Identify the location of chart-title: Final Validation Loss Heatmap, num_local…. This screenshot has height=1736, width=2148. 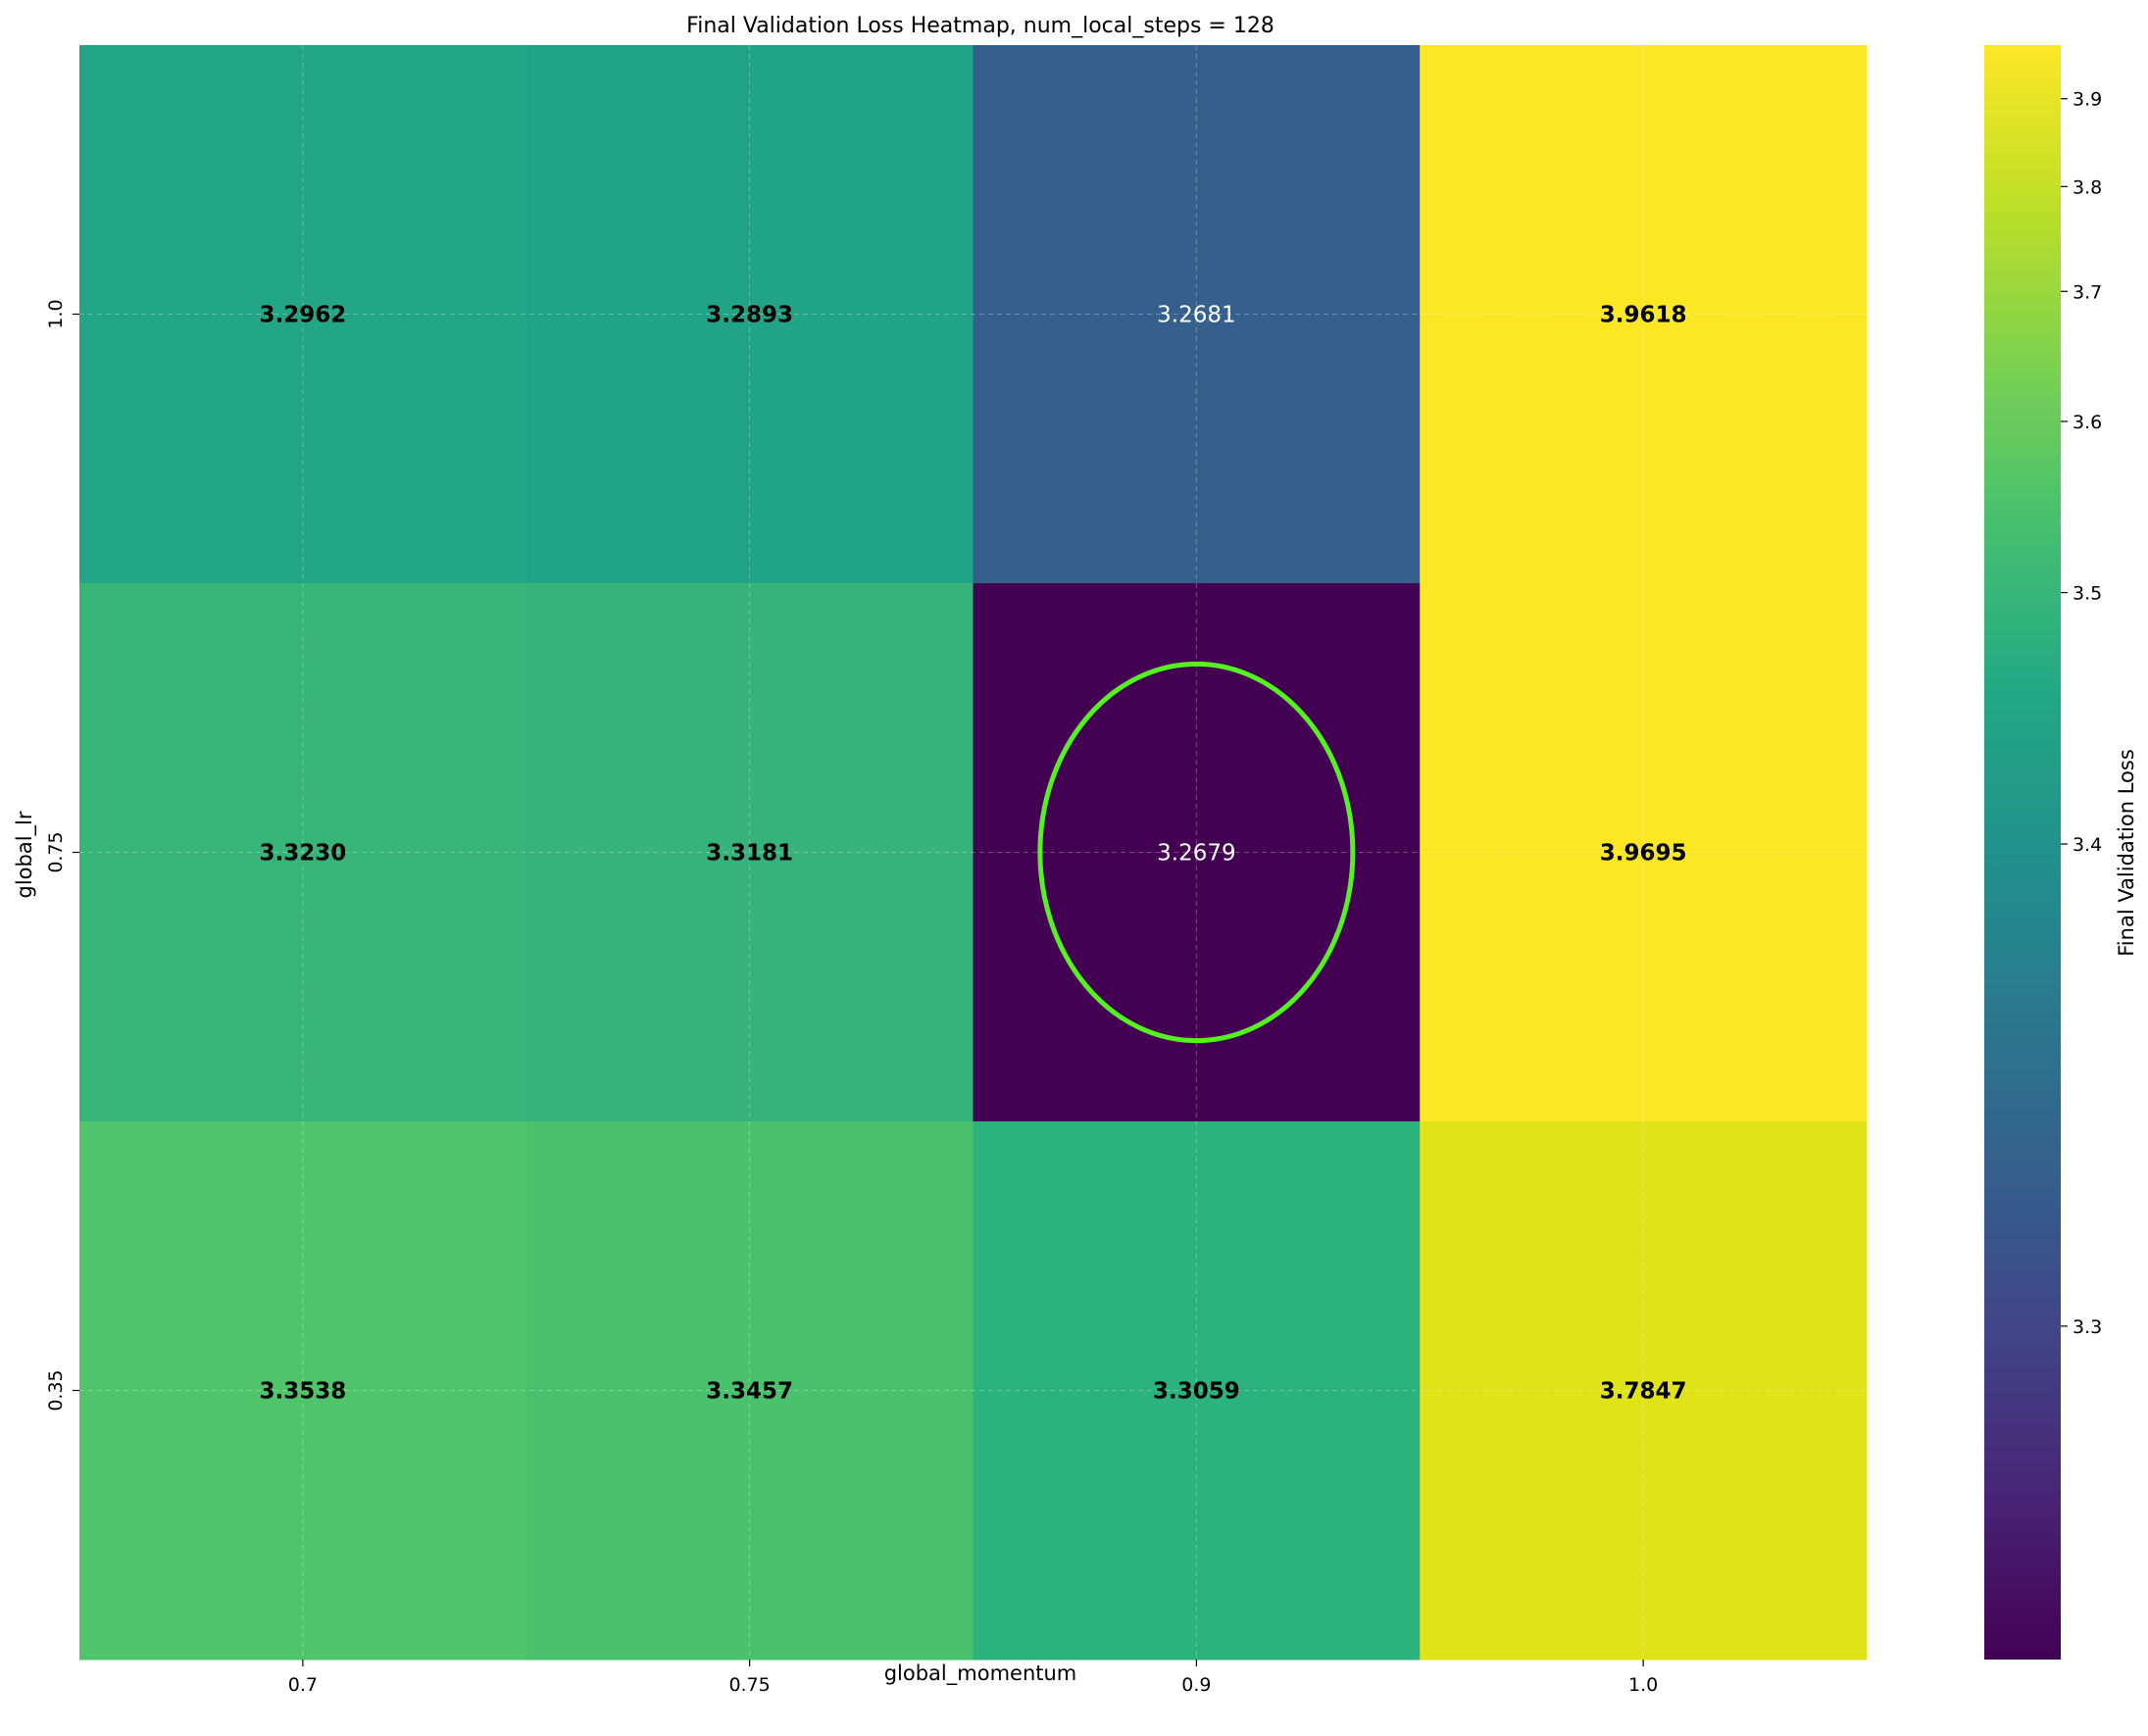
(980, 26).